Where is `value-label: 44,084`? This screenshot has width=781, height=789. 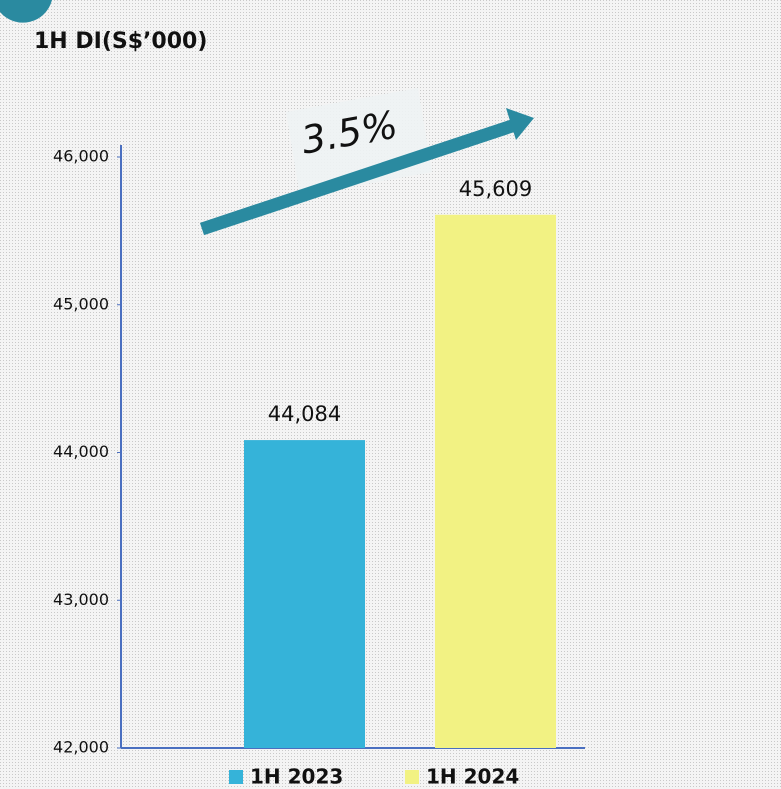
value-label: 44,084 is located at coordinates (304, 414).